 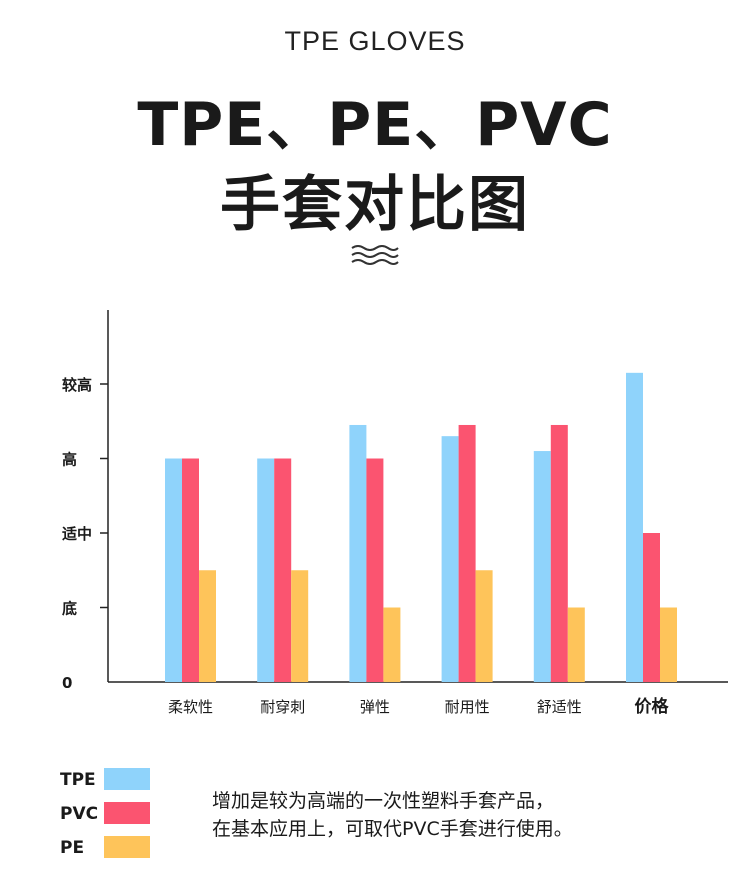 I want to click on legend-label: PVC, so click(x=79, y=814).